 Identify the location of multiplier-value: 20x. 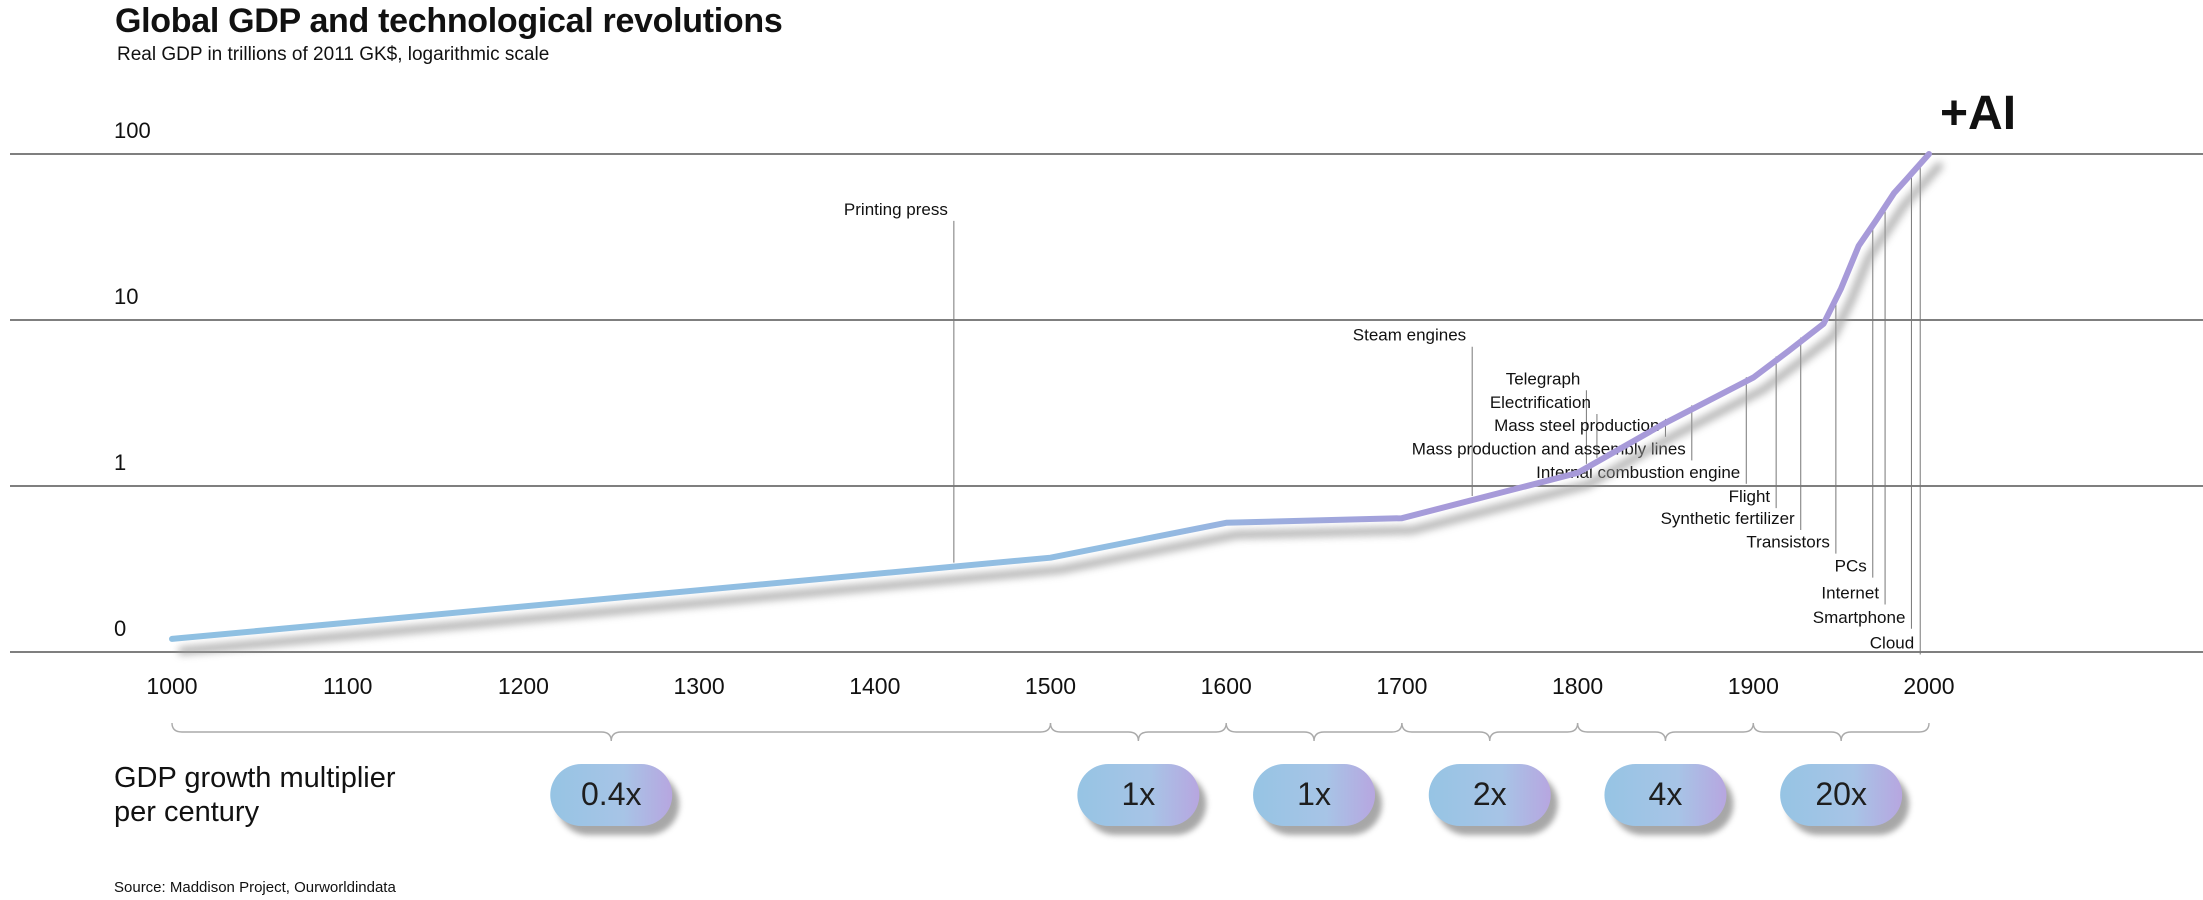
(1841, 794).